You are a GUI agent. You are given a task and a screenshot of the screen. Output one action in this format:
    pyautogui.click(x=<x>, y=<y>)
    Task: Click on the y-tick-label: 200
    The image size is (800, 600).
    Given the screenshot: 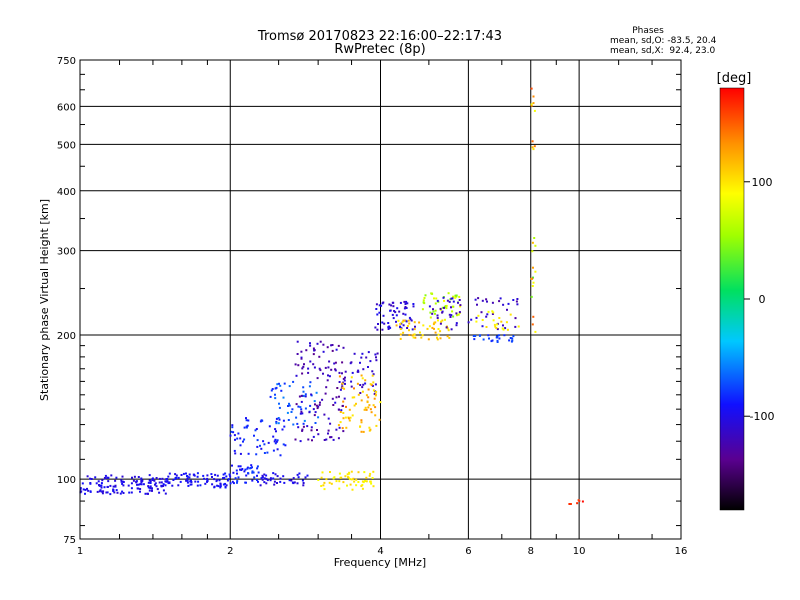 What is the action you would take?
    pyautogui.click(x=66, y=336)
    